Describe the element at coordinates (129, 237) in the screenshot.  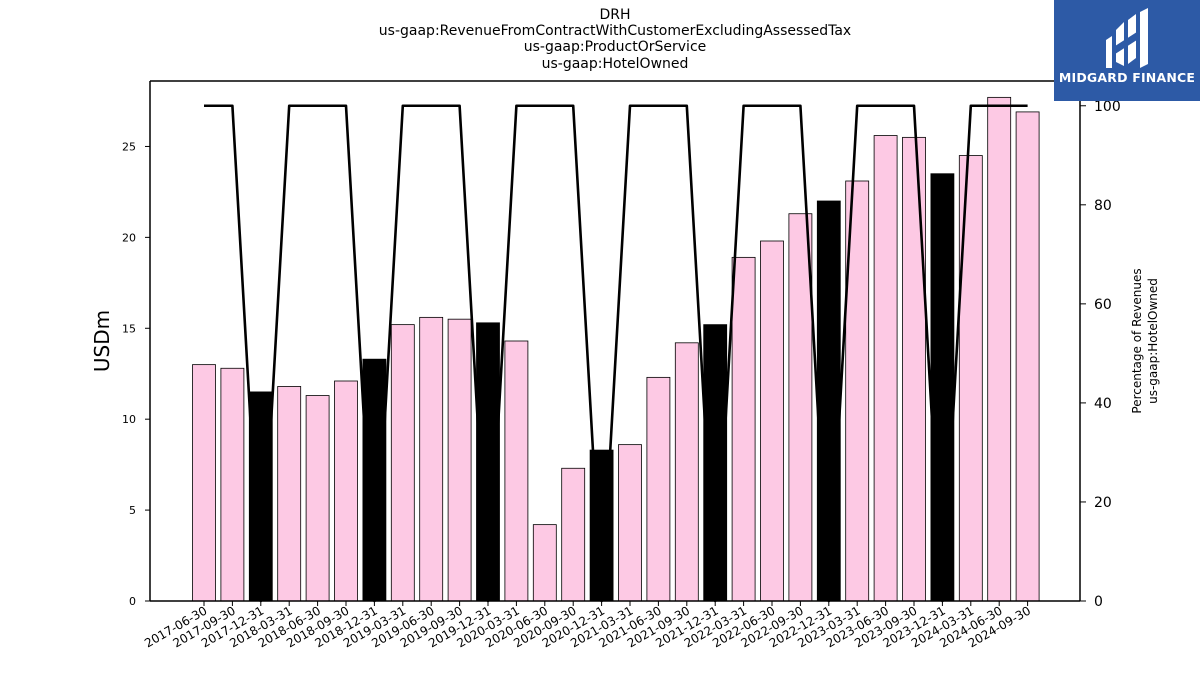
I see `y-tick-label-20: 20` at that location.